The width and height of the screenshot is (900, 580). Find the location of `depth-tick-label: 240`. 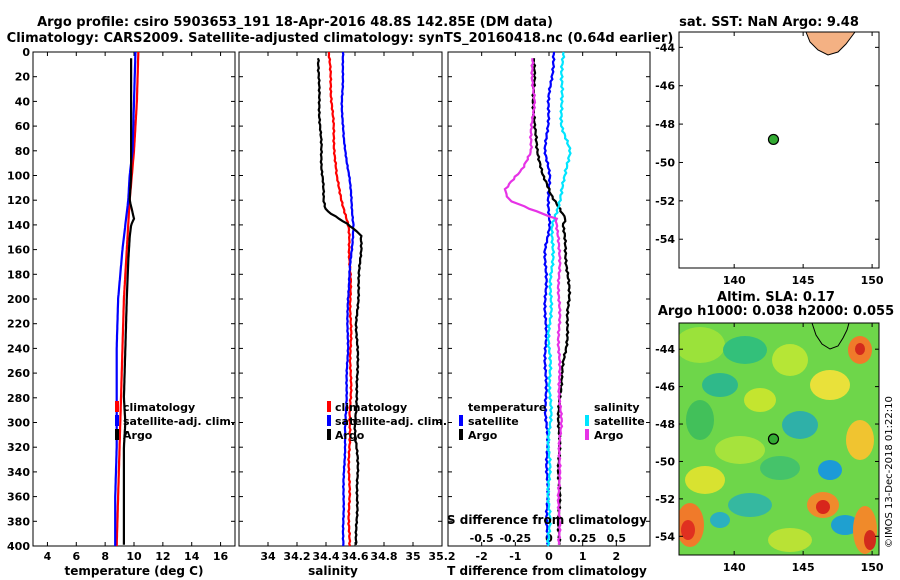

depth-tick-label: 240 is located at coordinates (18, 348).